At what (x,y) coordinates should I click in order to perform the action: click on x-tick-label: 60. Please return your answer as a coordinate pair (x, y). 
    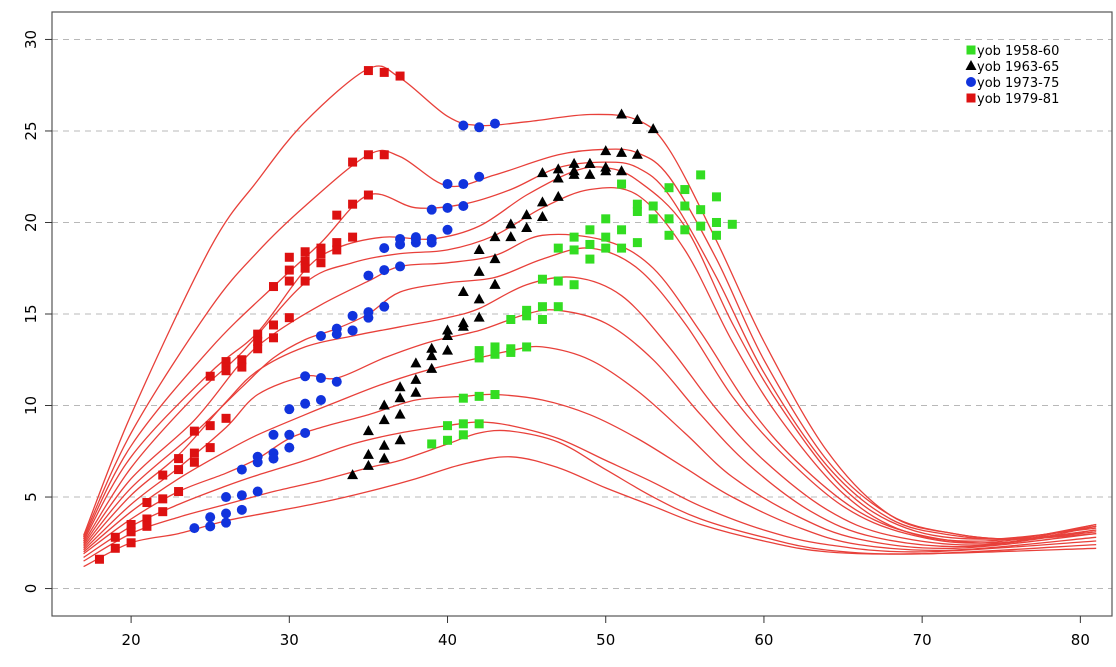
    Looking at the image, I should click on (763, 640).